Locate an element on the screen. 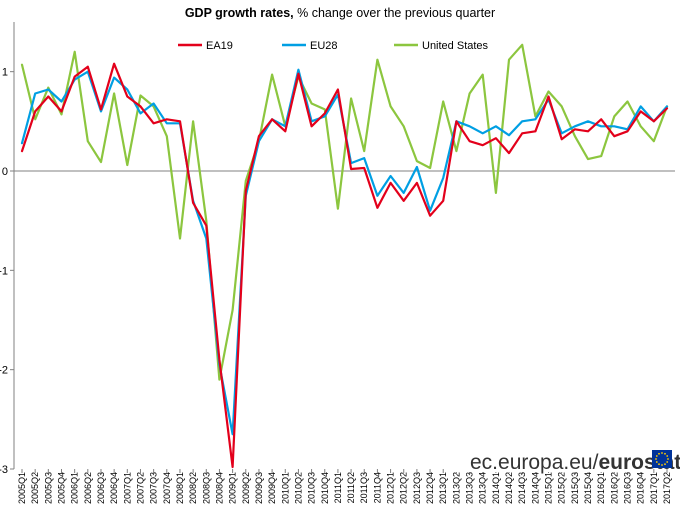 This screenshot has width=680, height=510. x-tick-label: 2011Q4 is located at coordinates (377, 487).